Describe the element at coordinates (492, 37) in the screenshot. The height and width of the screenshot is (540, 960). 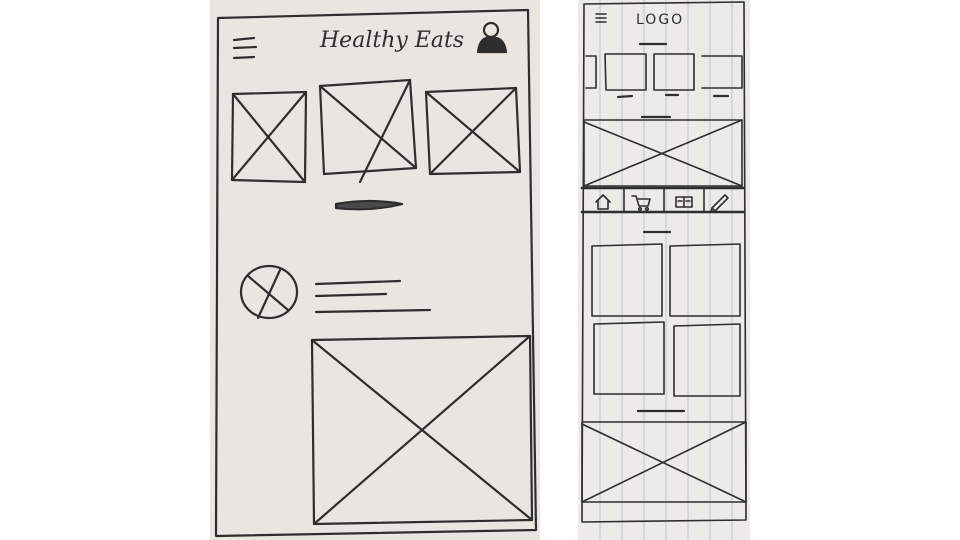
I see `user-profile-icon` at that location.